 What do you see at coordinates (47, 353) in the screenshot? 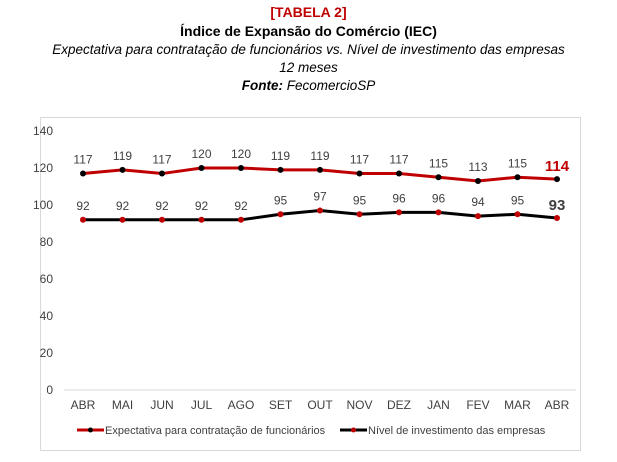
I see `y-tick-label: 20` at bounding box center [47, 353].